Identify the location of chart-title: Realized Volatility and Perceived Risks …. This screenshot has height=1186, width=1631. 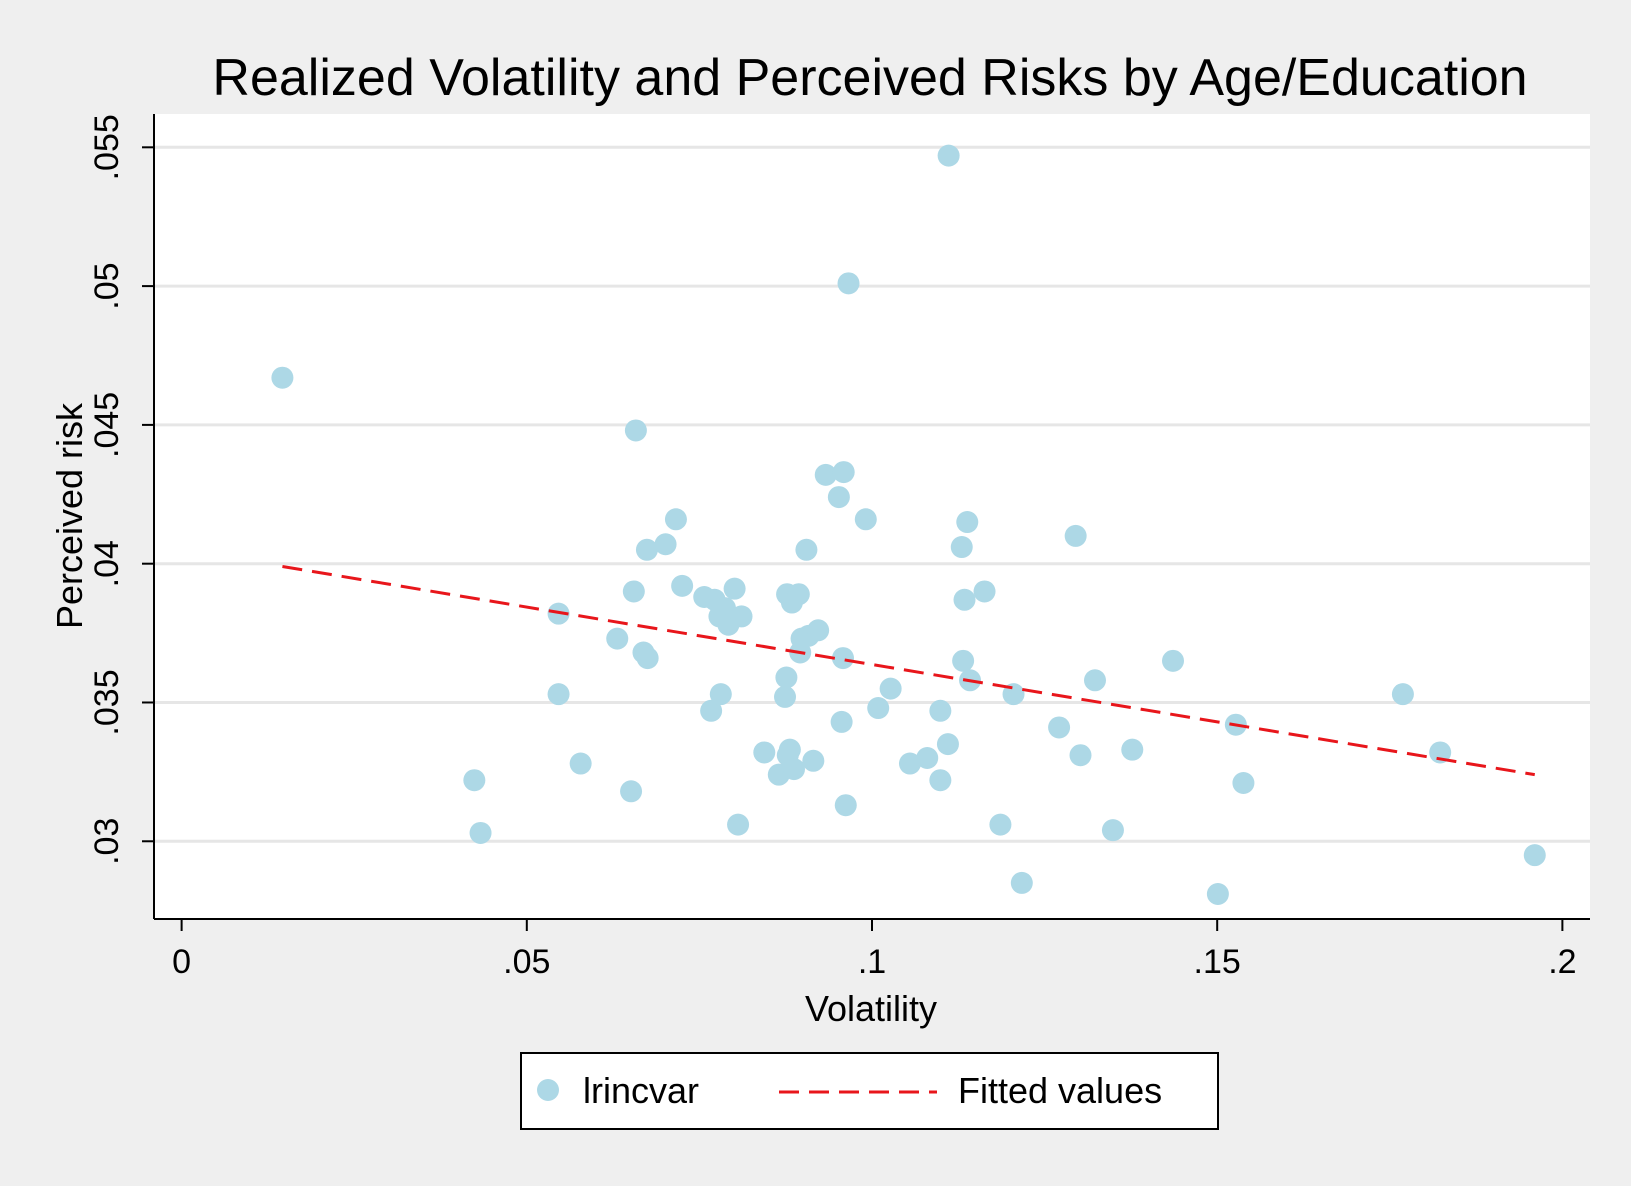
(869, 78).